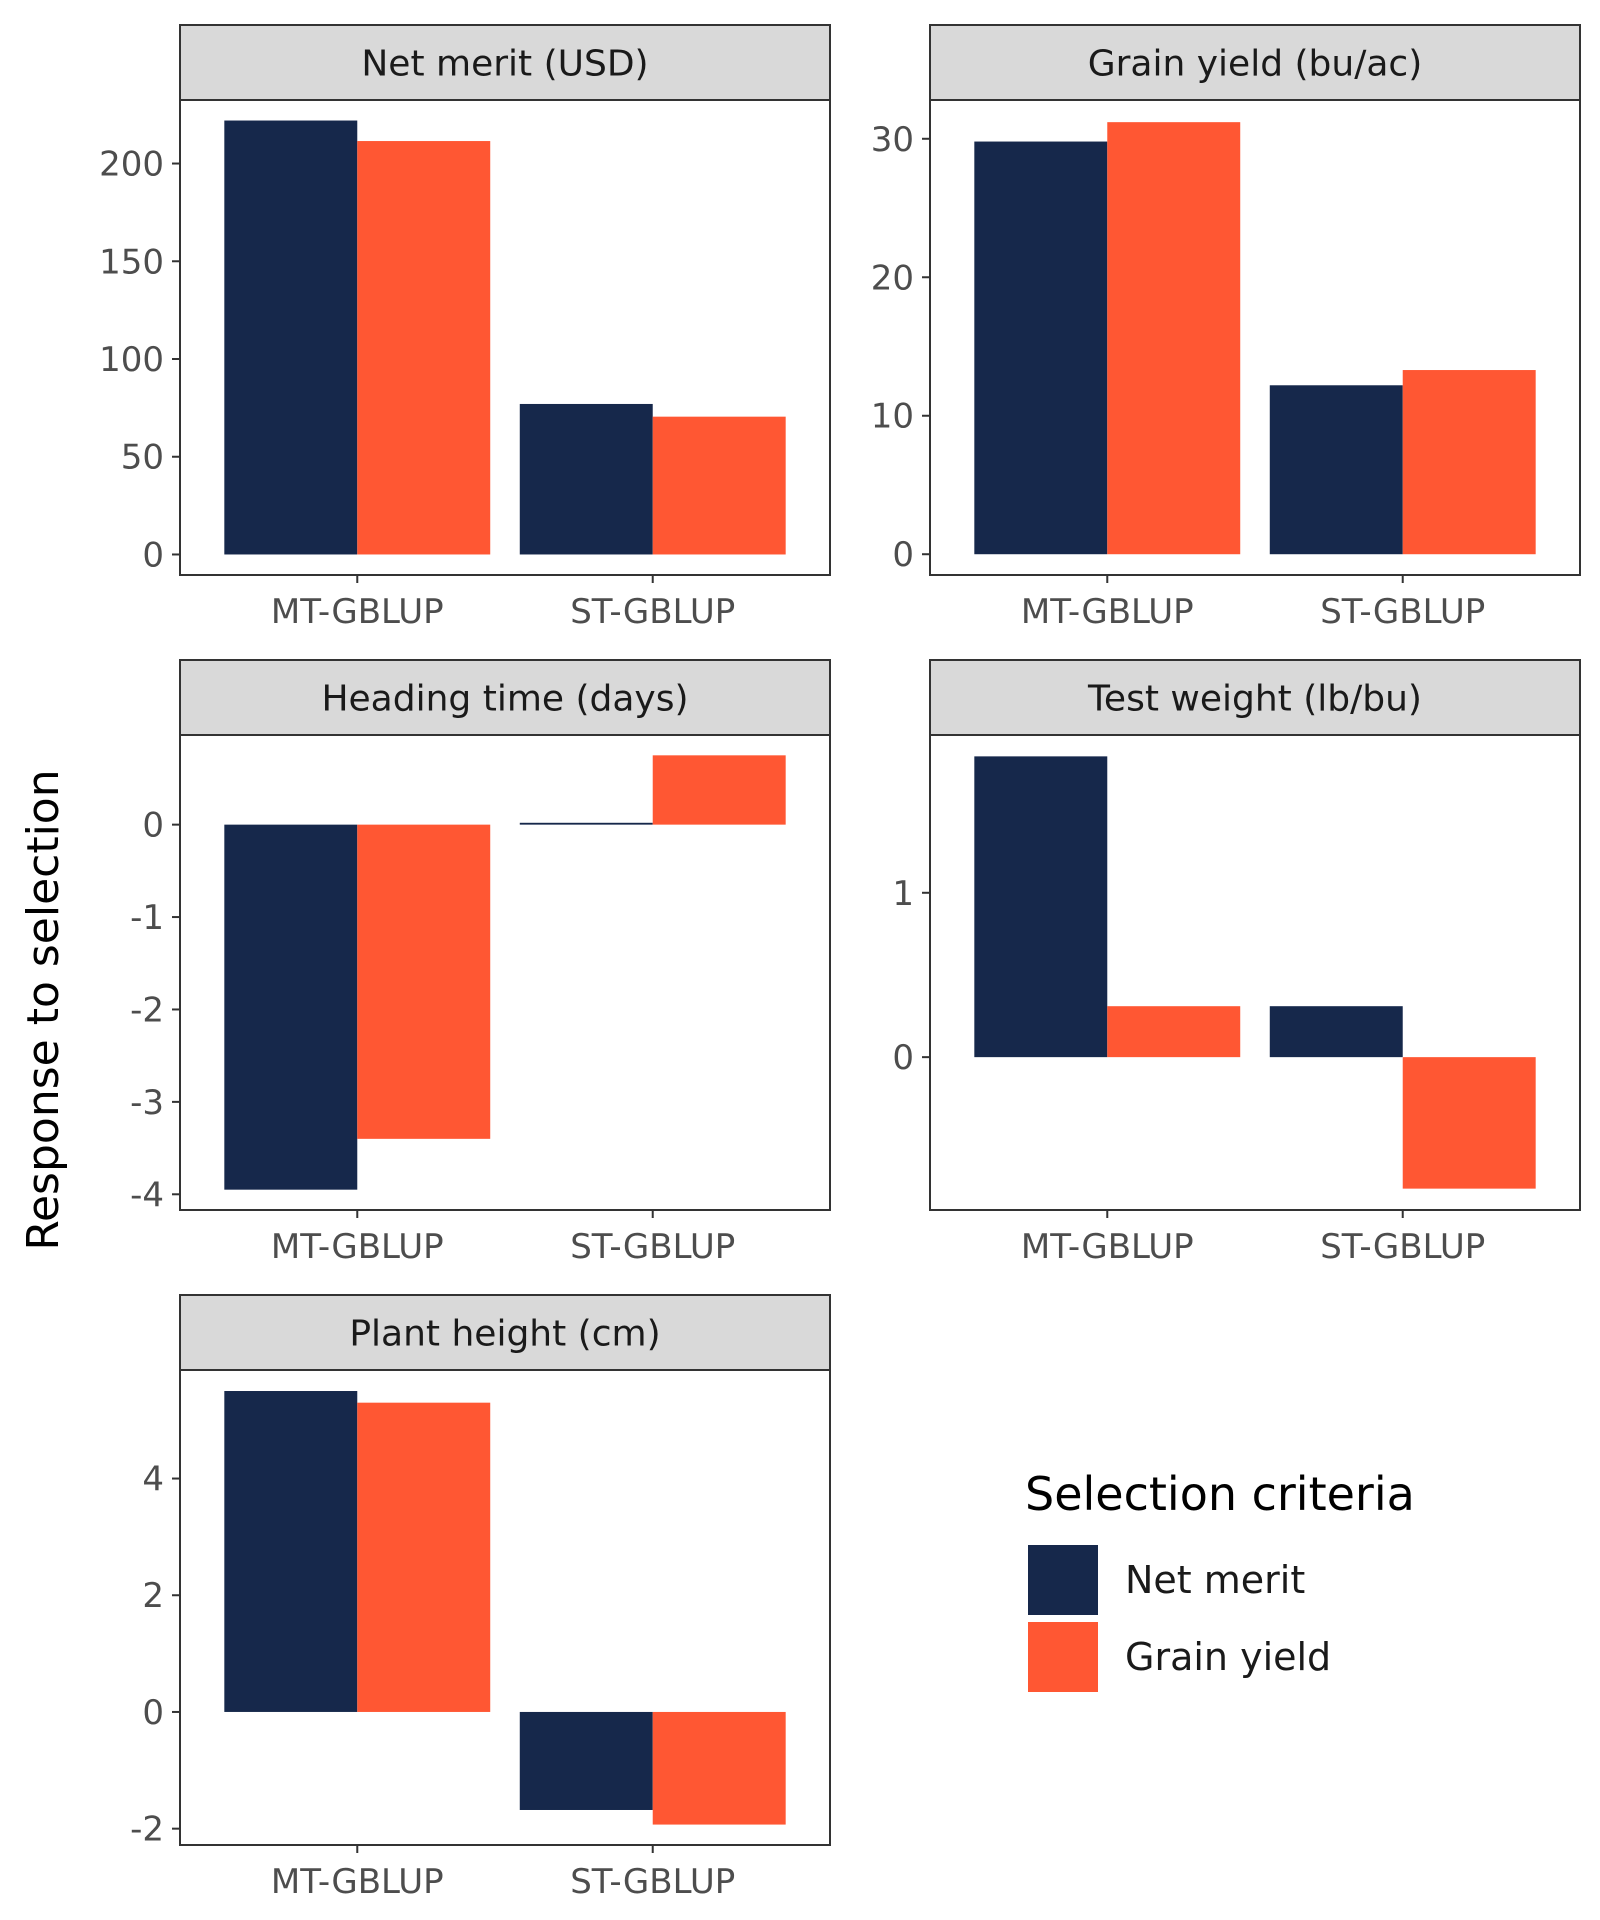  I want to click on panel-title: Plant height (cm), so click(504, 1334).